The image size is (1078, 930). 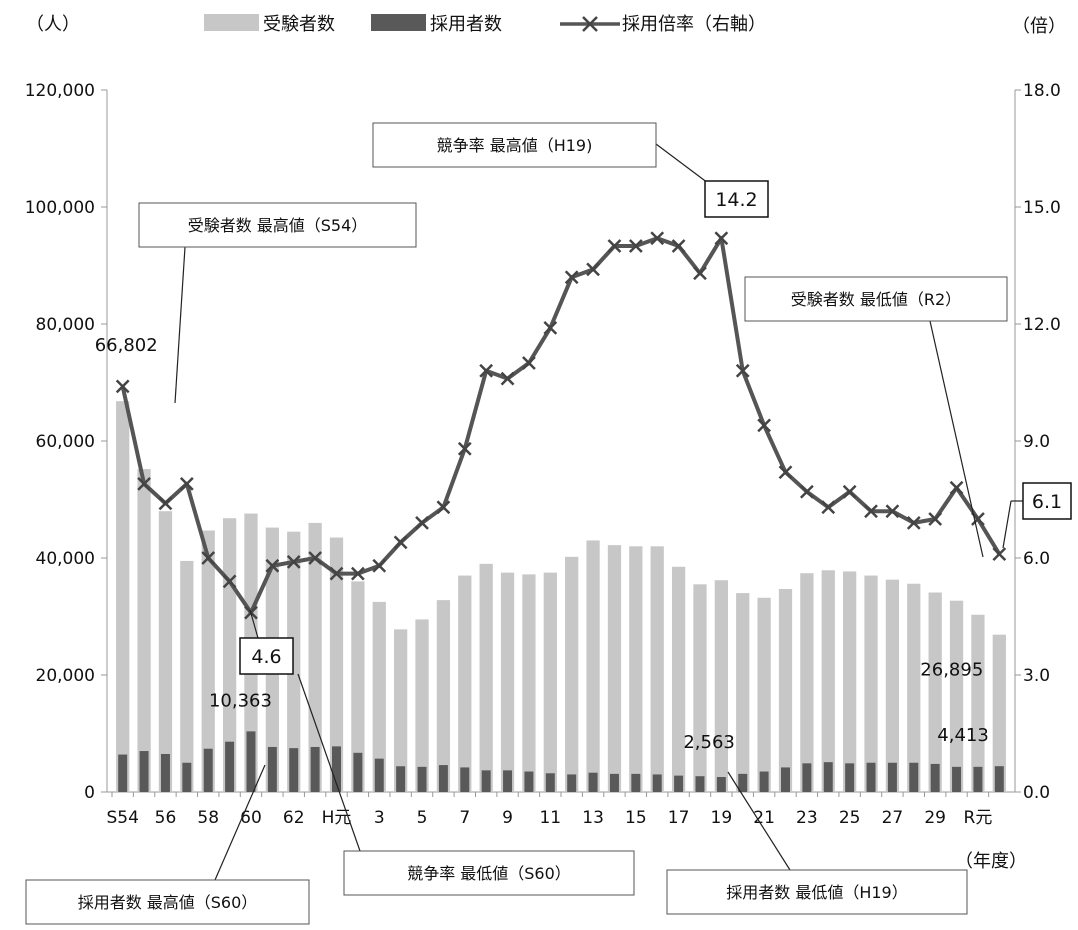 I want to click on svg-text: 採用者数 最高値（S60）, so click(x=168, y=902).